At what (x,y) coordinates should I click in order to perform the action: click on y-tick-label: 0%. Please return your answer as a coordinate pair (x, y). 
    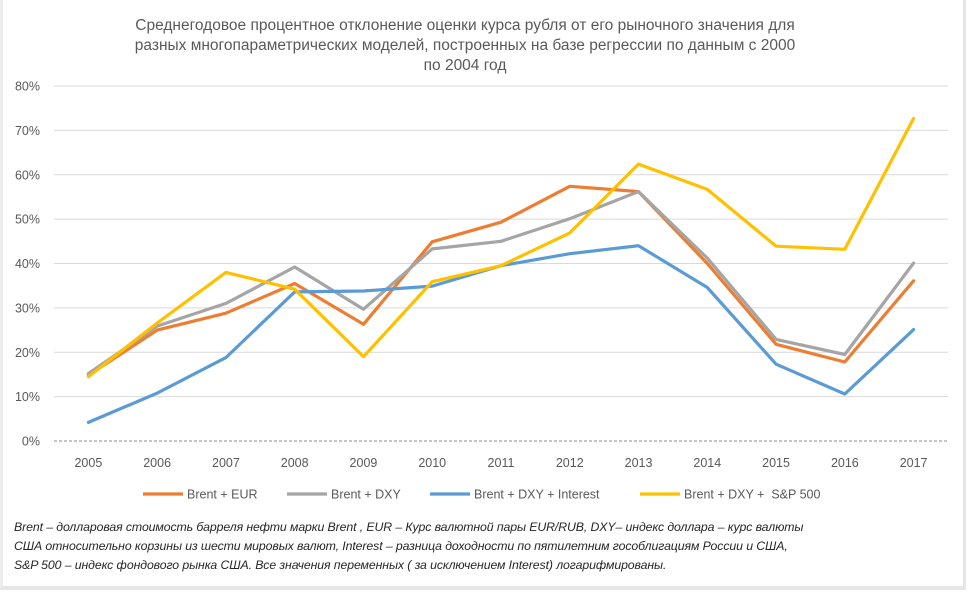
    Looking at the image, I should click on (31, 442).